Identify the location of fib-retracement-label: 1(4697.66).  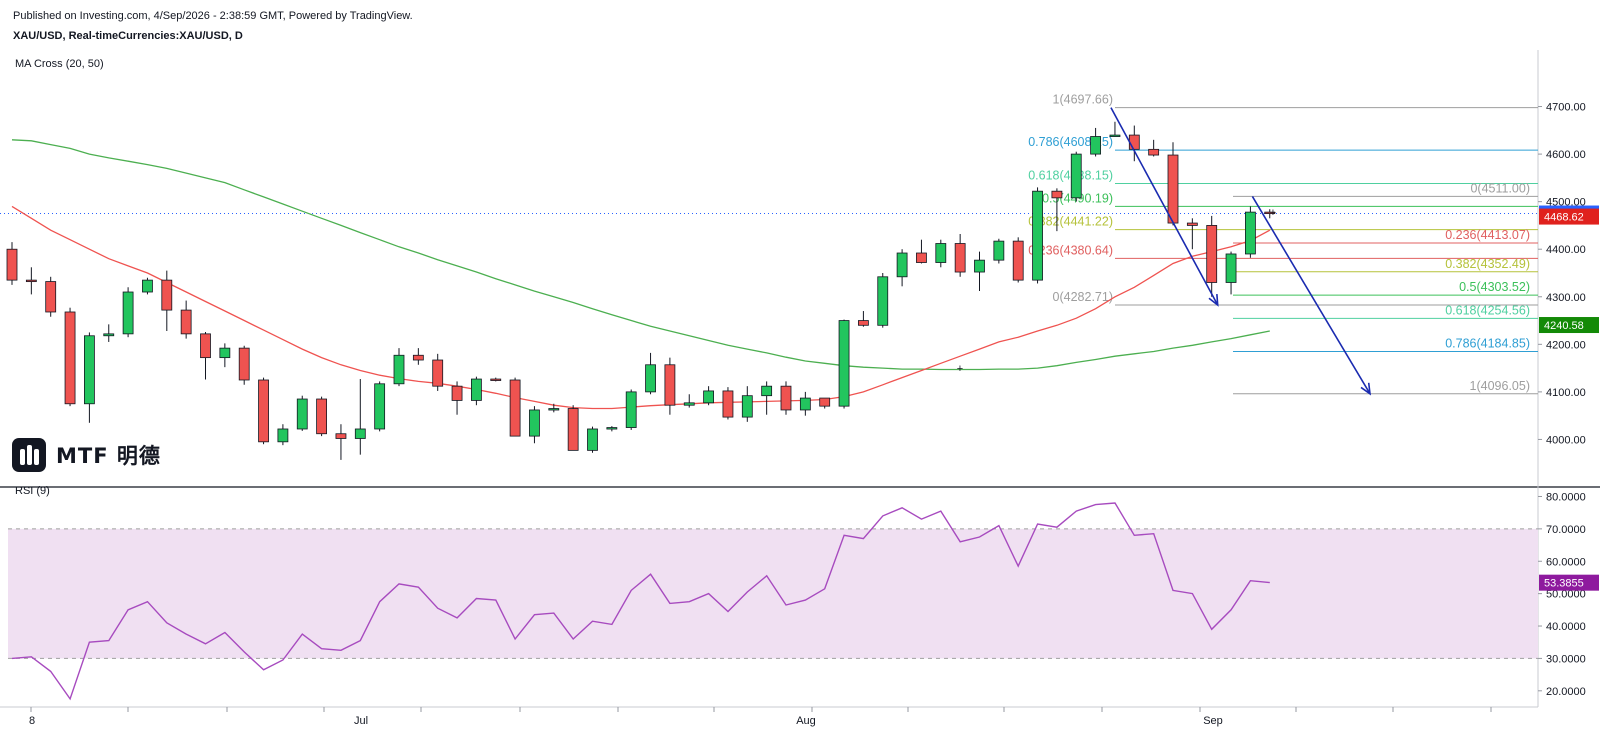
(1083, 100).